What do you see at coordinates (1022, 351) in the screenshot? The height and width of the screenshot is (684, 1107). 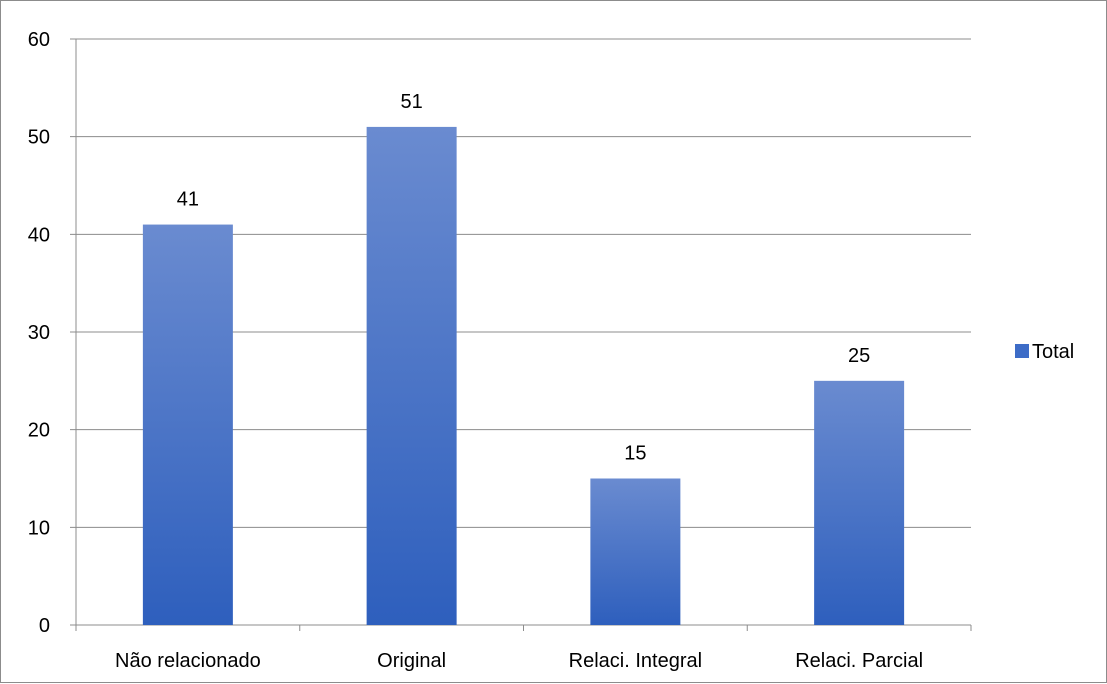 I see `legend-swatch` at bounding box center [1022, 351].